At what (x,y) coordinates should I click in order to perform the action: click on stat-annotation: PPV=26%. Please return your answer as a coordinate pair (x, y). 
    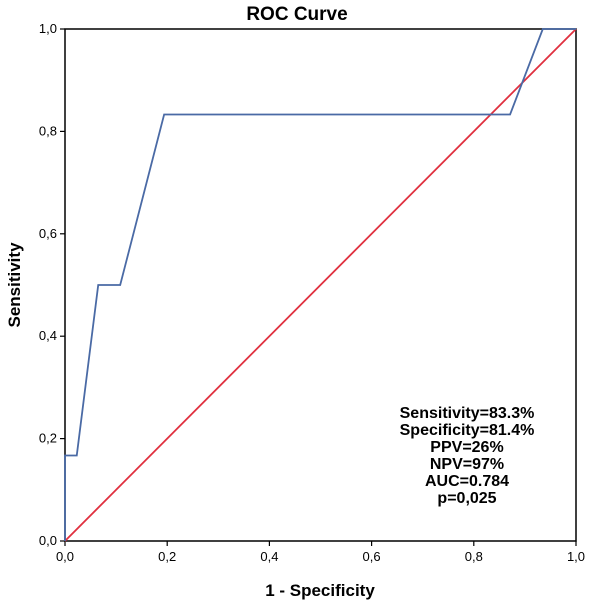
    Looking at the image, I should click on (466, 447).